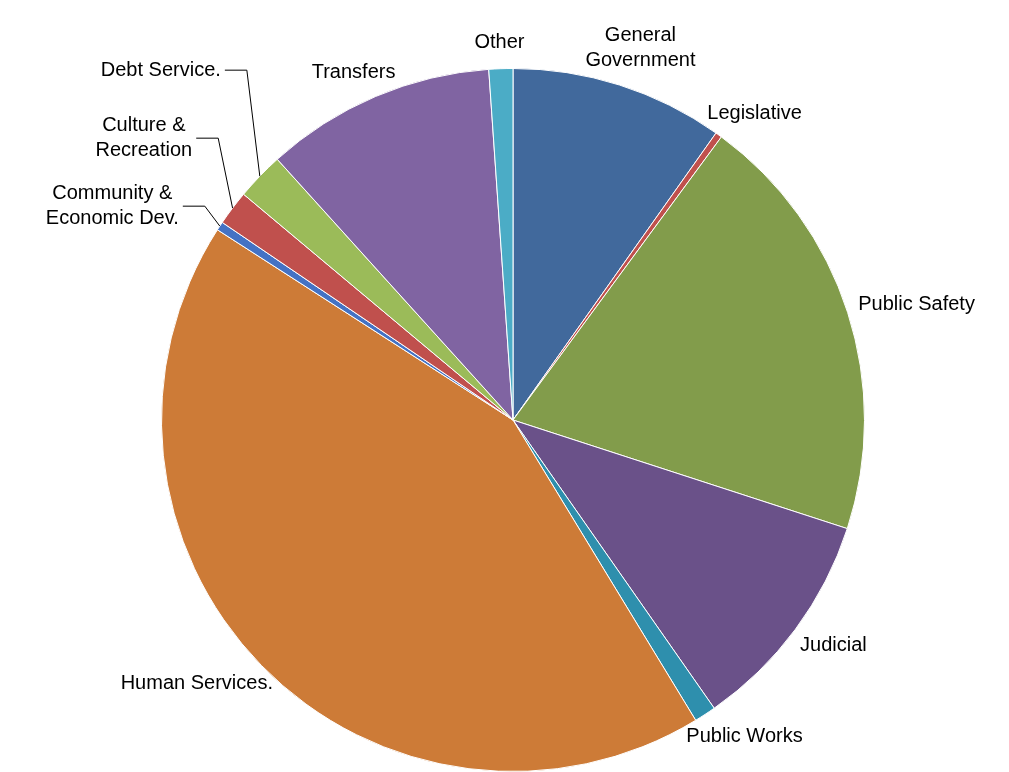 This screenshot has height=772, width=1009. I want to click on slice-label: General Government, so click(640, 46).